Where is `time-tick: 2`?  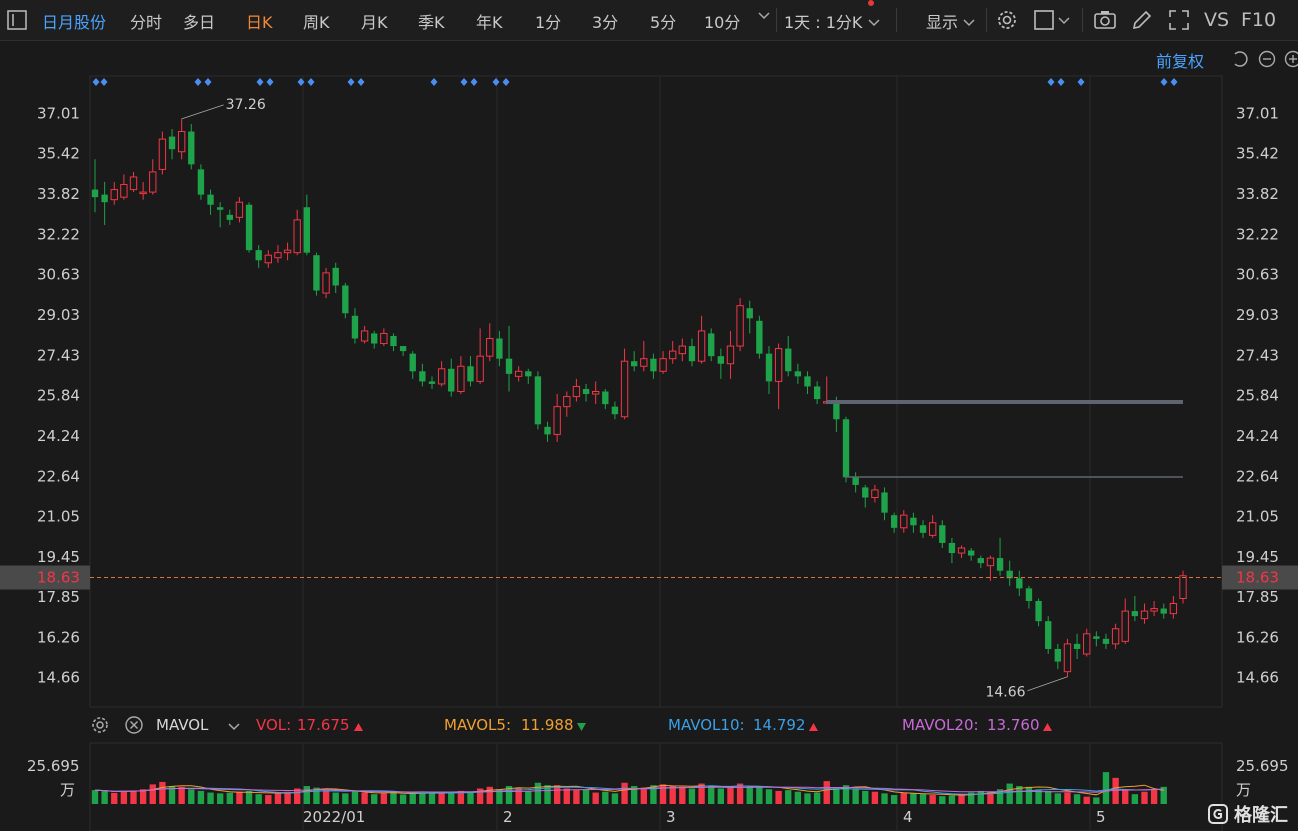
time-tick: 2 is located at coordinates (508, 817).